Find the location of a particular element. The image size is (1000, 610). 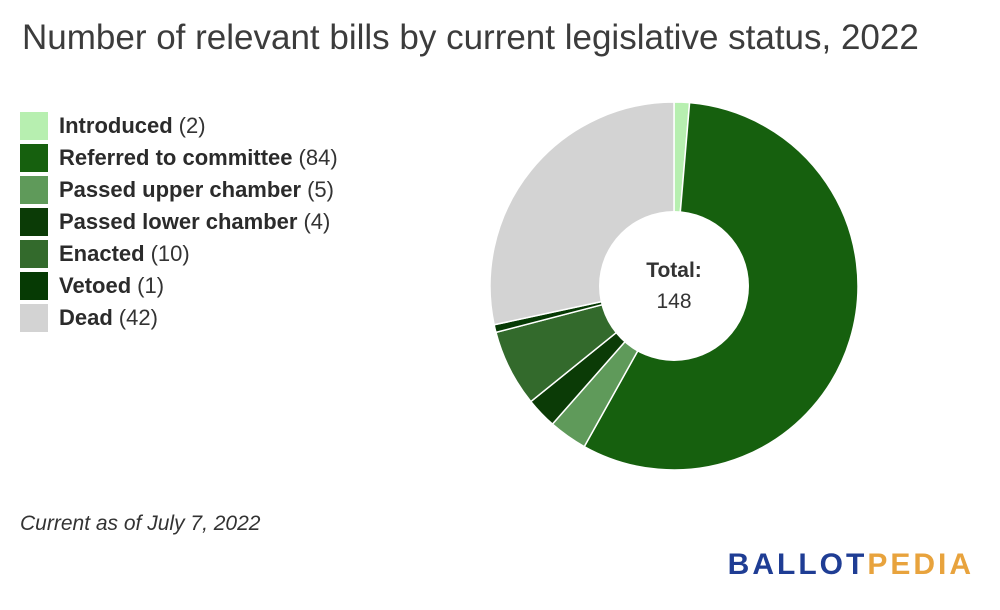

legend-count: (1) is located at coordinates (151, 285).